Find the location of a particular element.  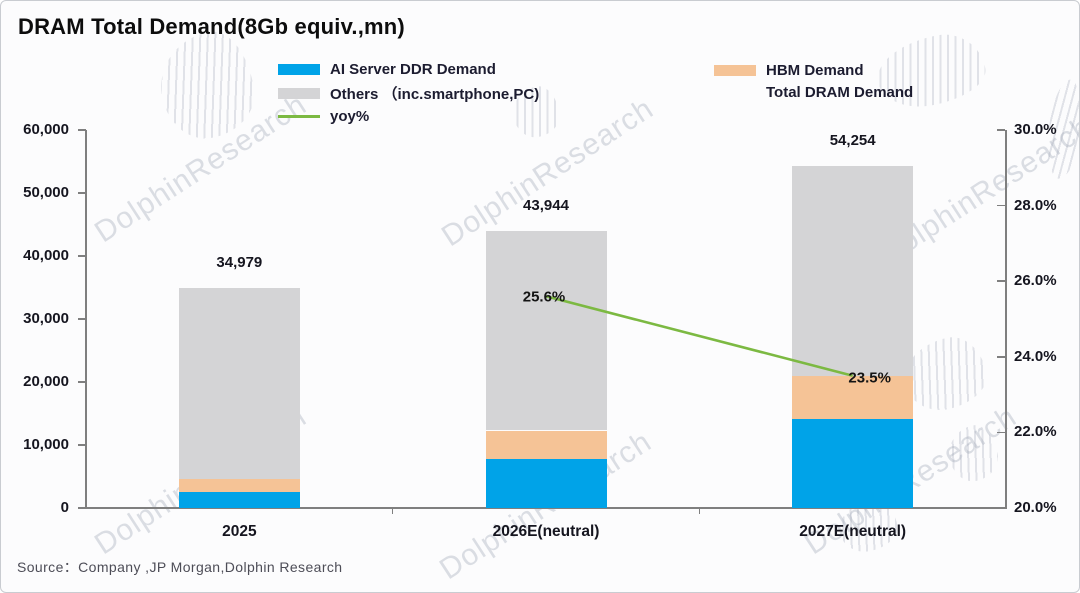

legend-item-total-dram-demand: Total DRAM Demand is located at coordinates (814, 92).